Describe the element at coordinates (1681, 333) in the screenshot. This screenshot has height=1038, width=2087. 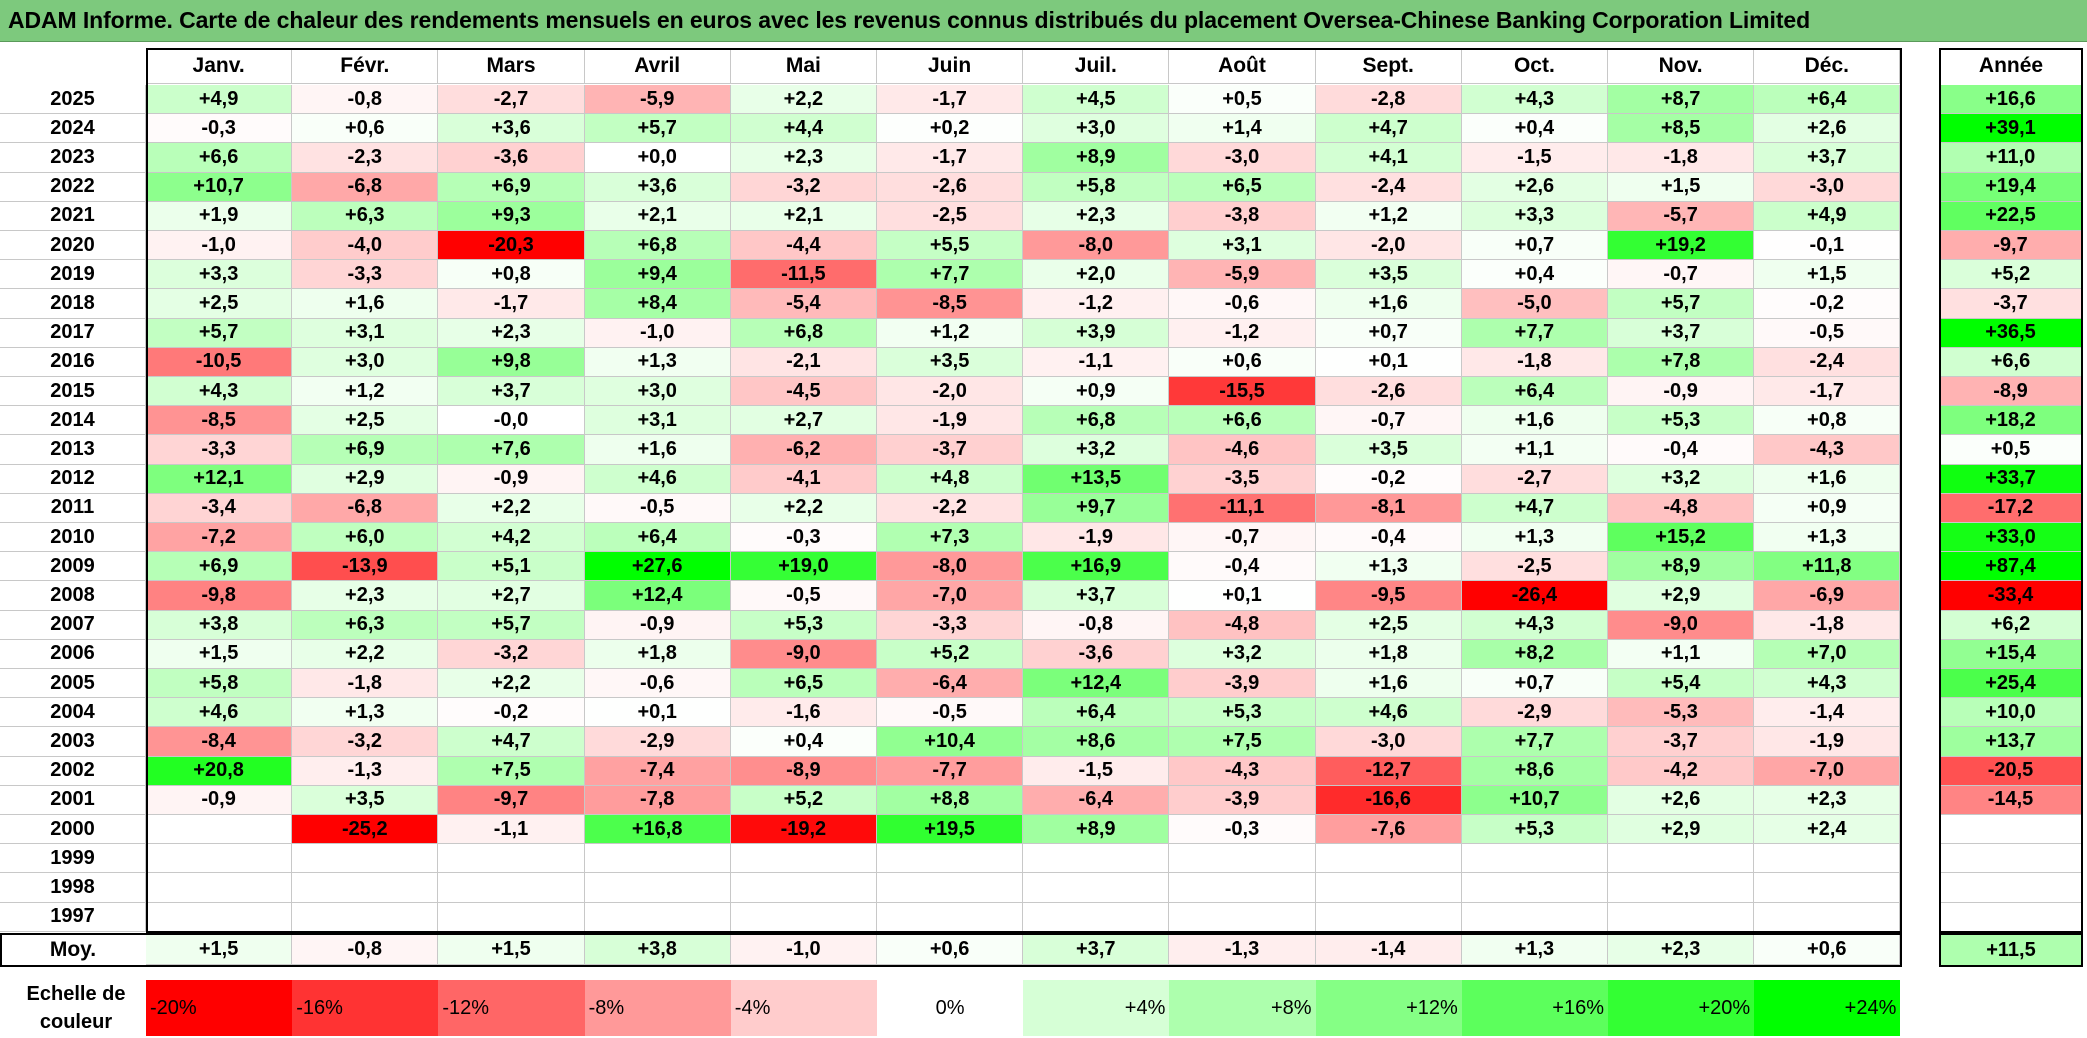
I see `heatmap-cell: +3,7` at that location.